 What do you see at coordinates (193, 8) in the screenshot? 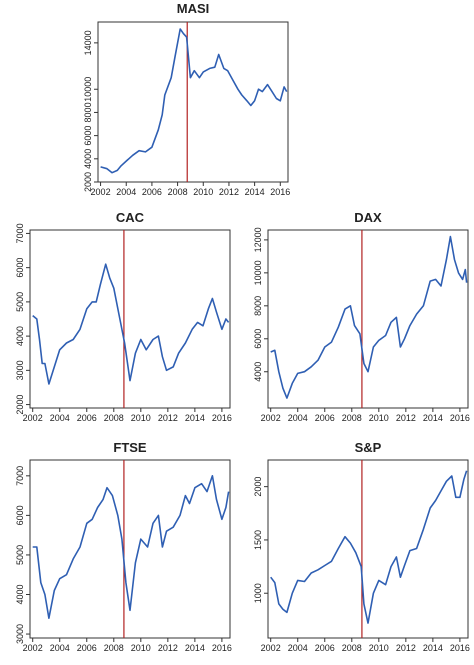
I see `chart-title: MASI` at bounding box center [193, 8].